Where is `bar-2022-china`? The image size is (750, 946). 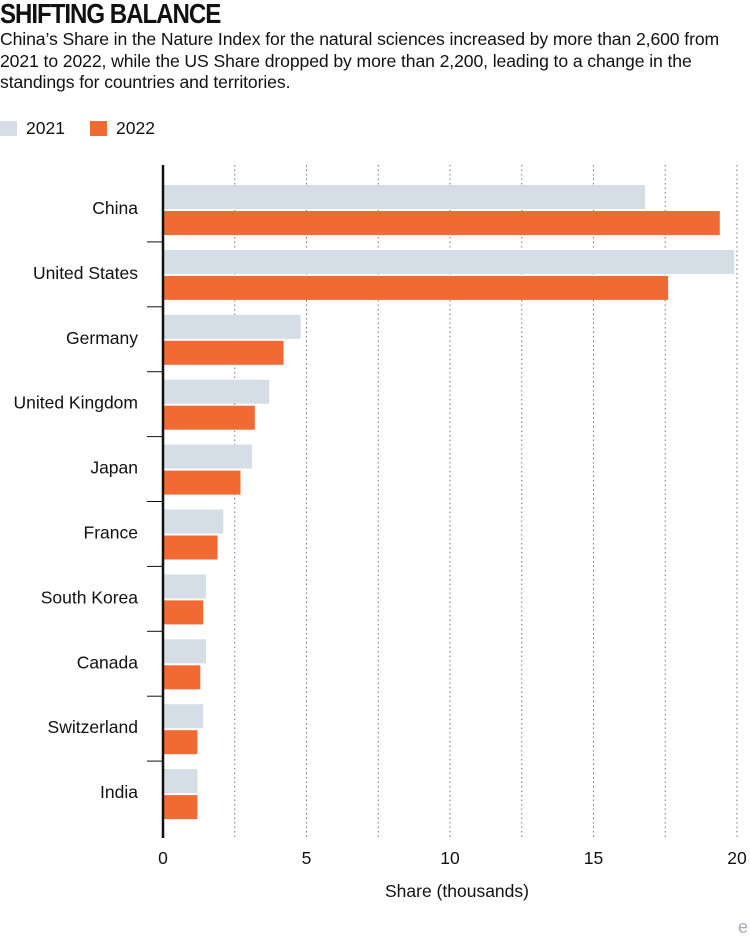
bar-2022-china is located at coordinates (442, 223).